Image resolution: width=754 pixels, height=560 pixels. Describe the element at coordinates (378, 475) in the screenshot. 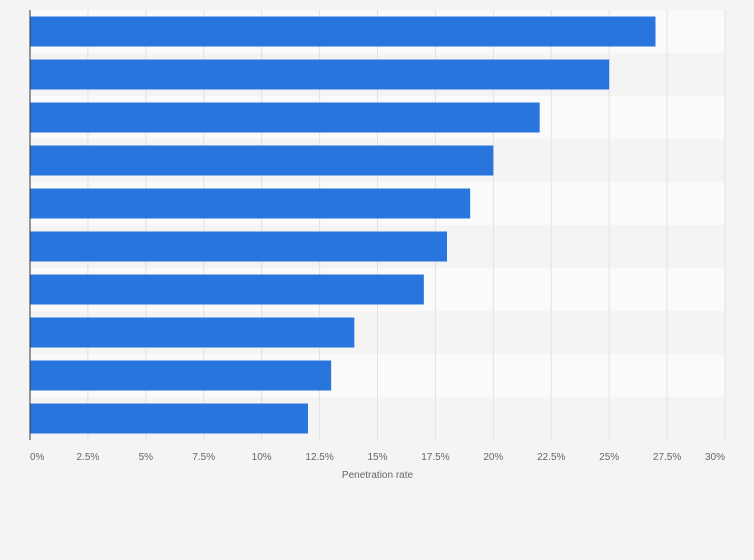

I see `x-axis-title: Penetration rate` at that location.